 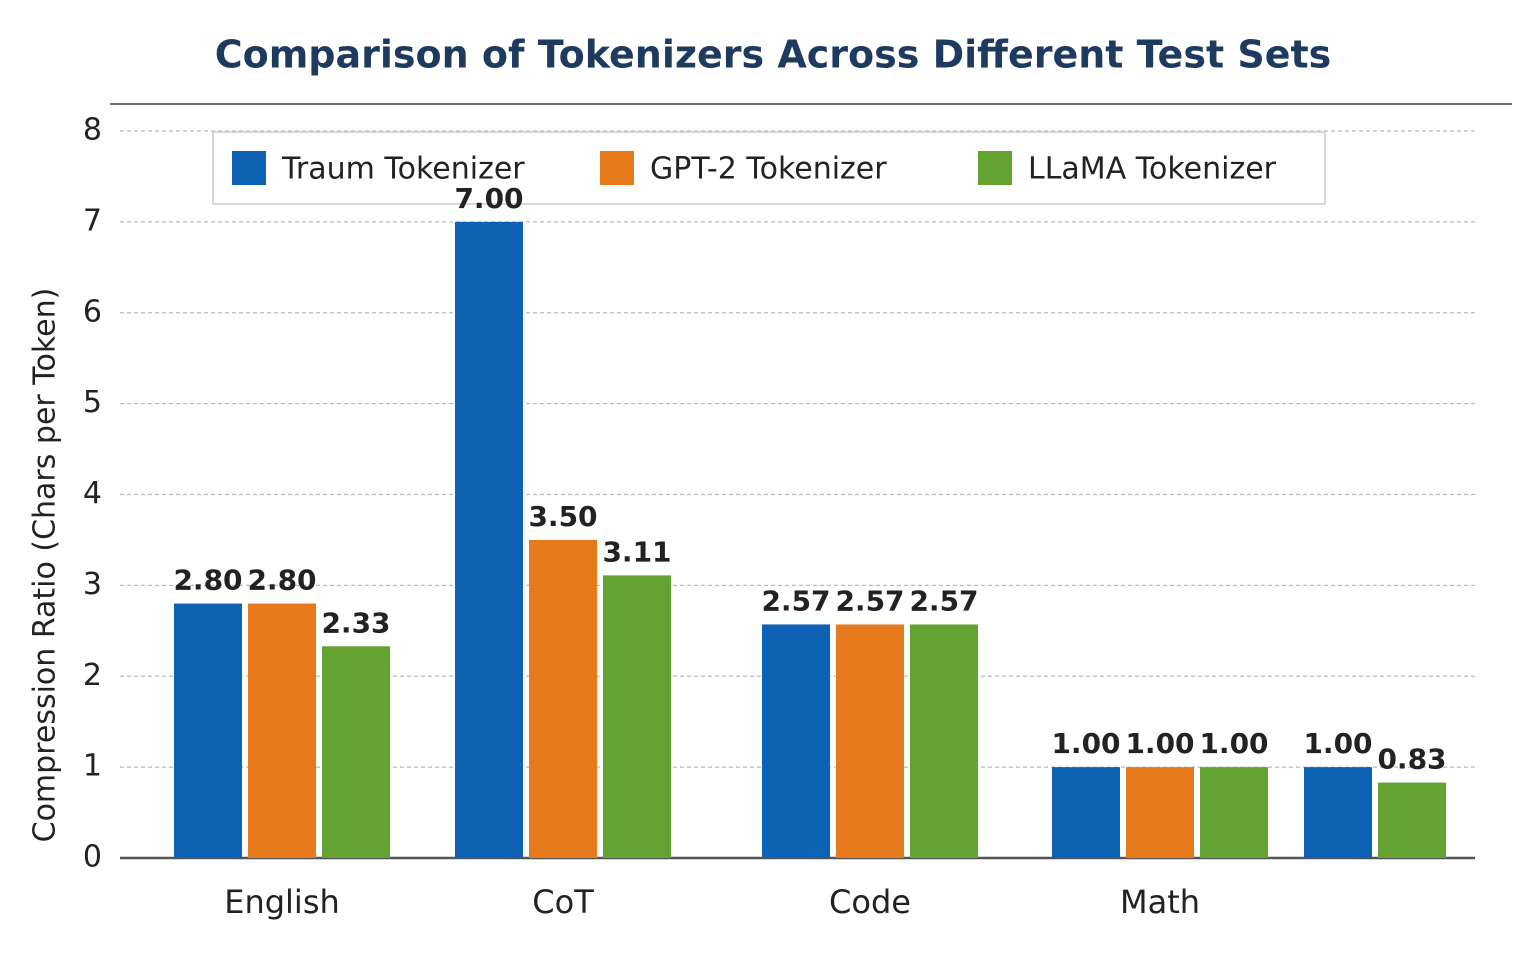 What do you see at coordinates (403, 169) in the screenshot?
I see `legend-label: Traum Tokenizer` at bounding box center [403, 169].